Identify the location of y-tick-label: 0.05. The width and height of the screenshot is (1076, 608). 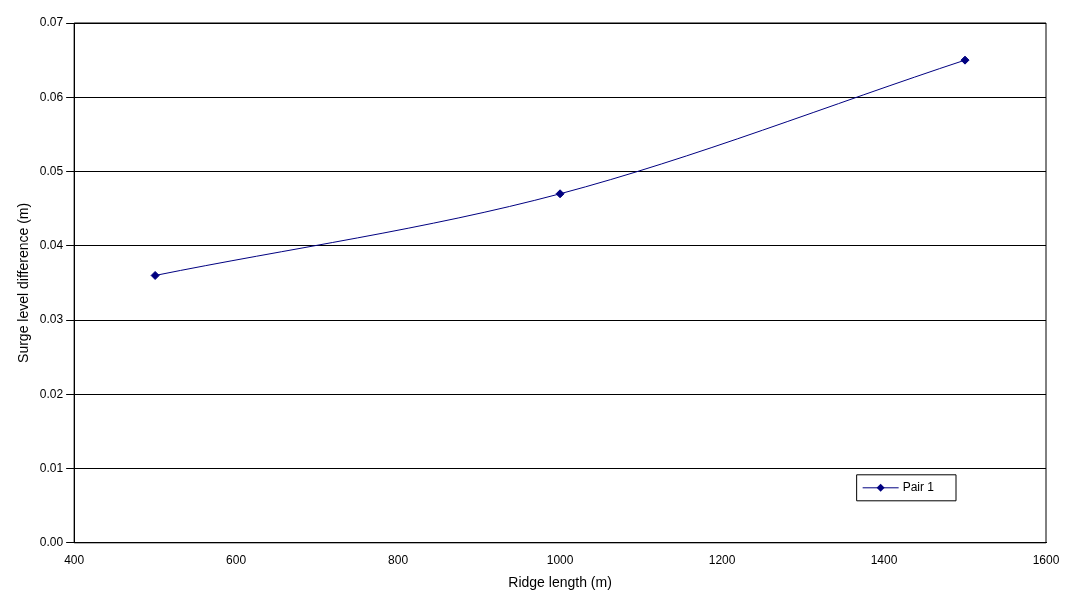
(51, 170).